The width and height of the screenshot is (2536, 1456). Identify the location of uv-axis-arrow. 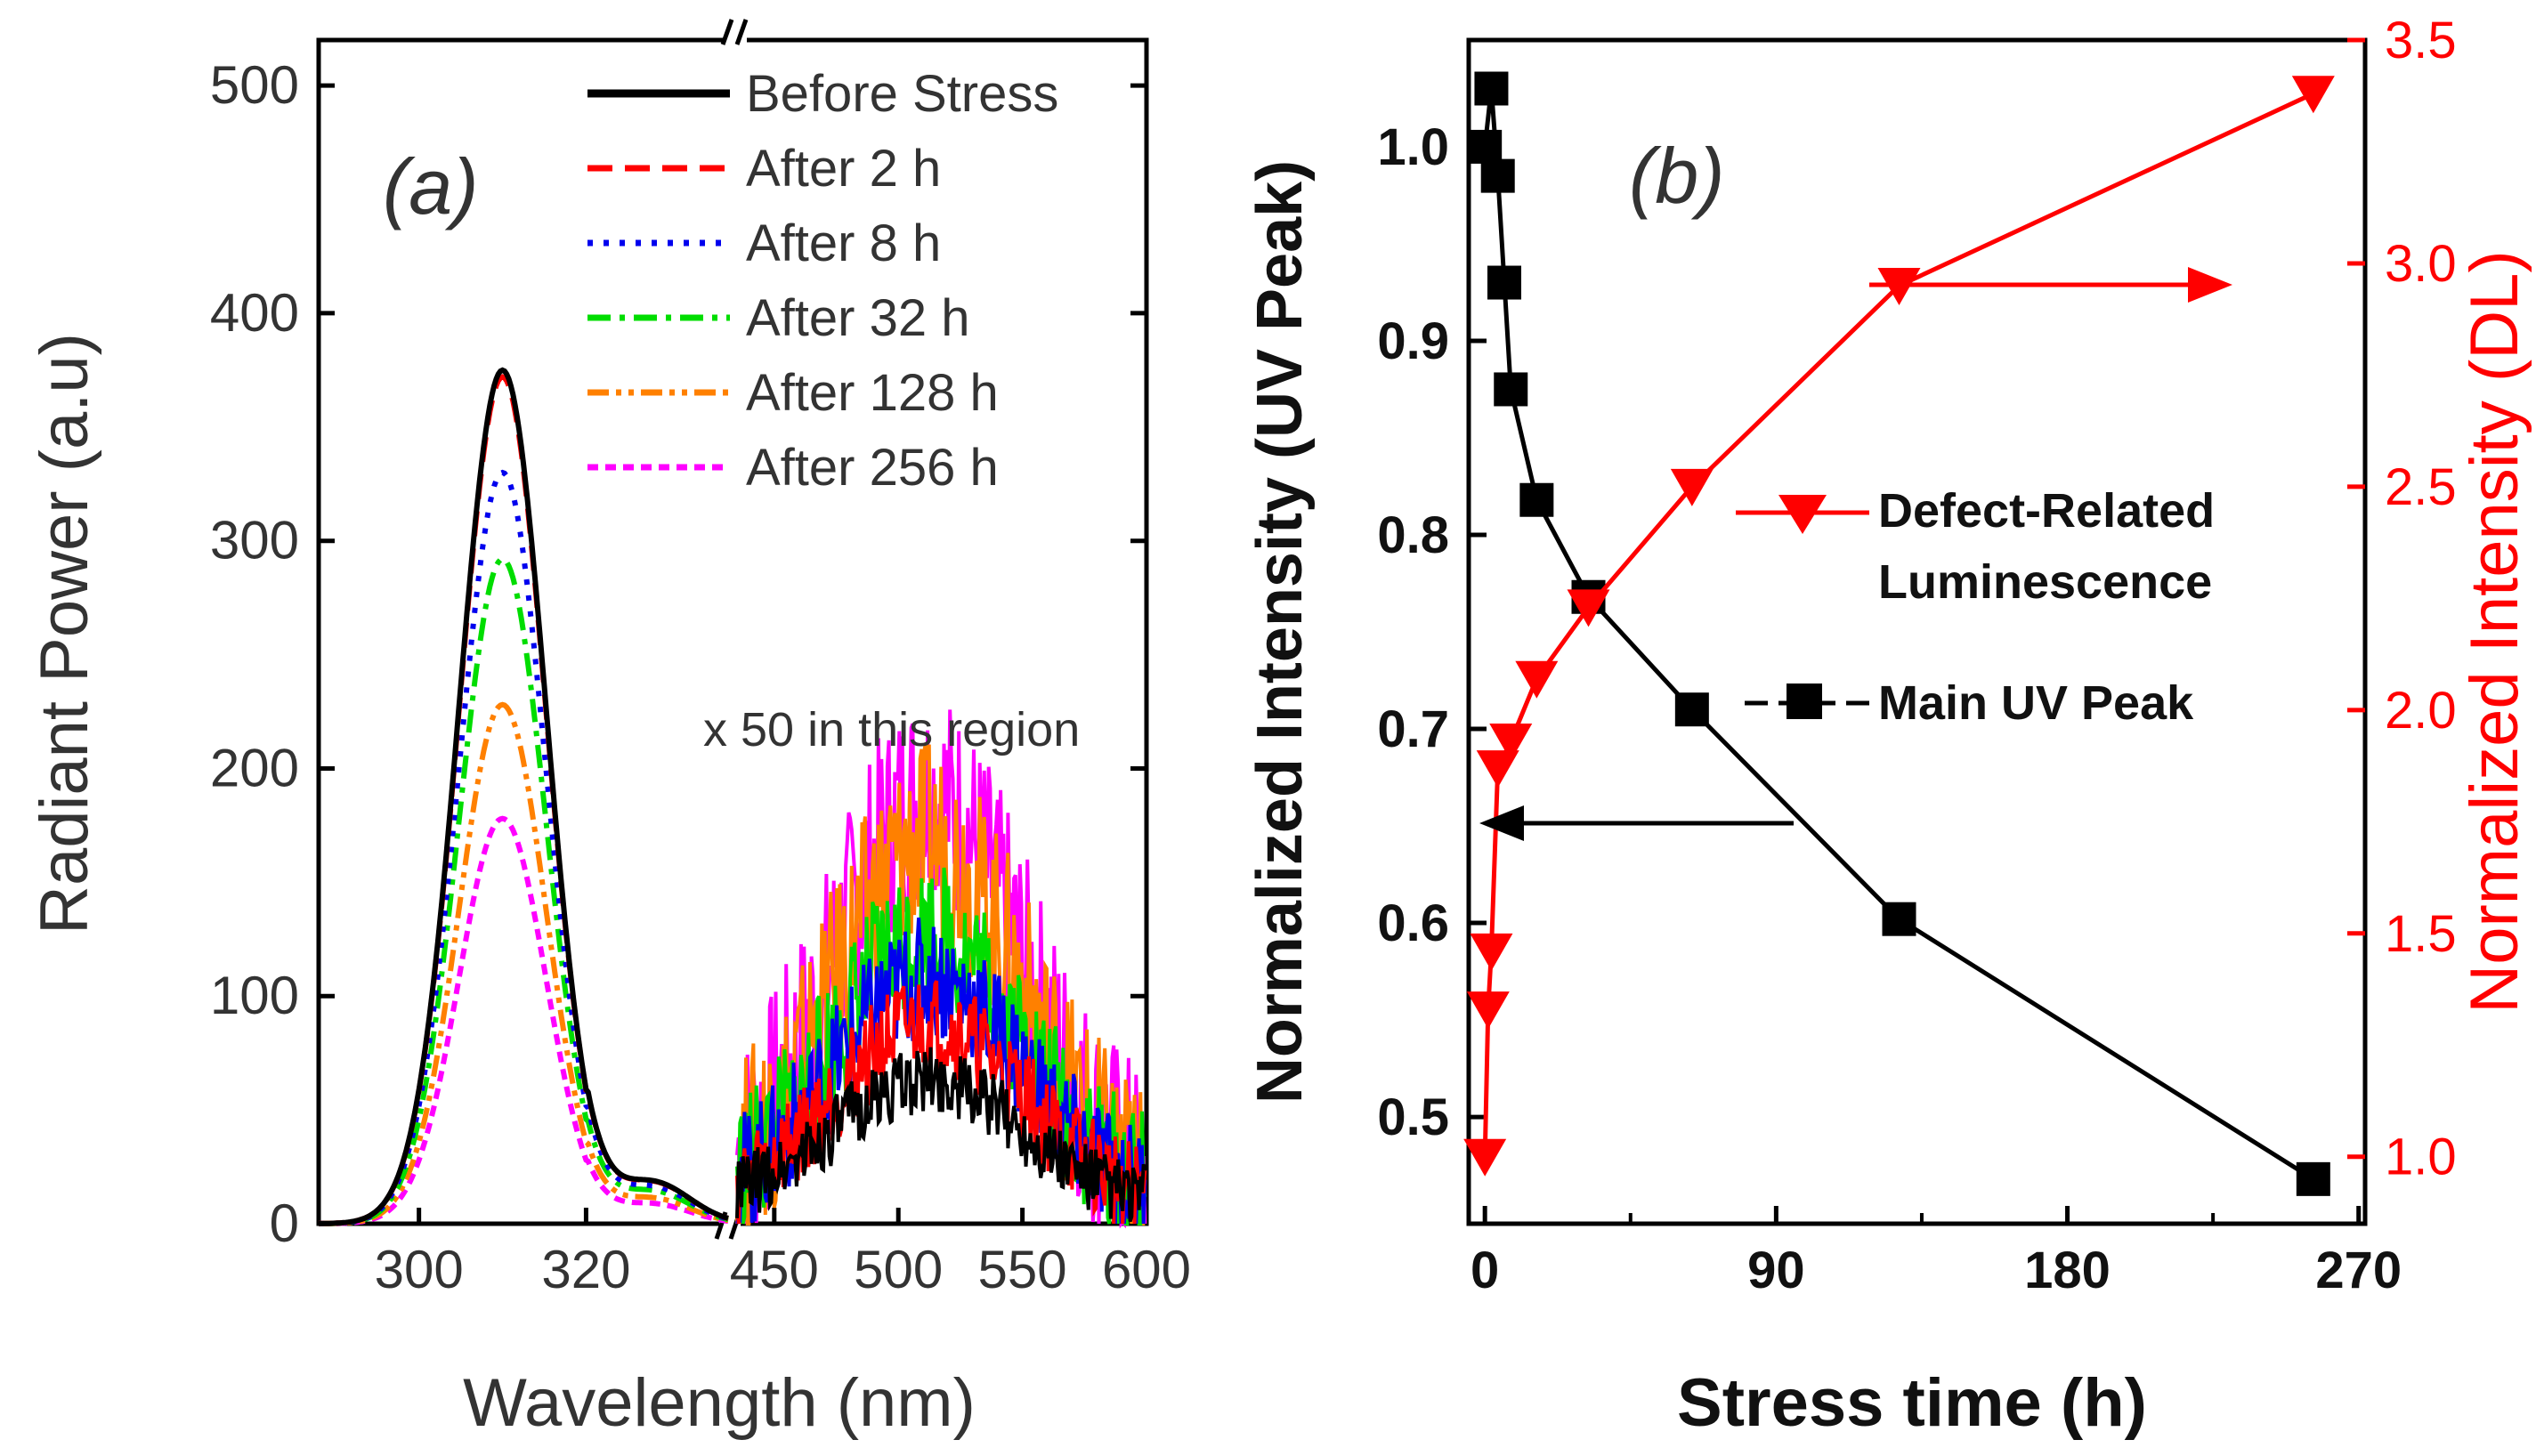
(1636, 823).